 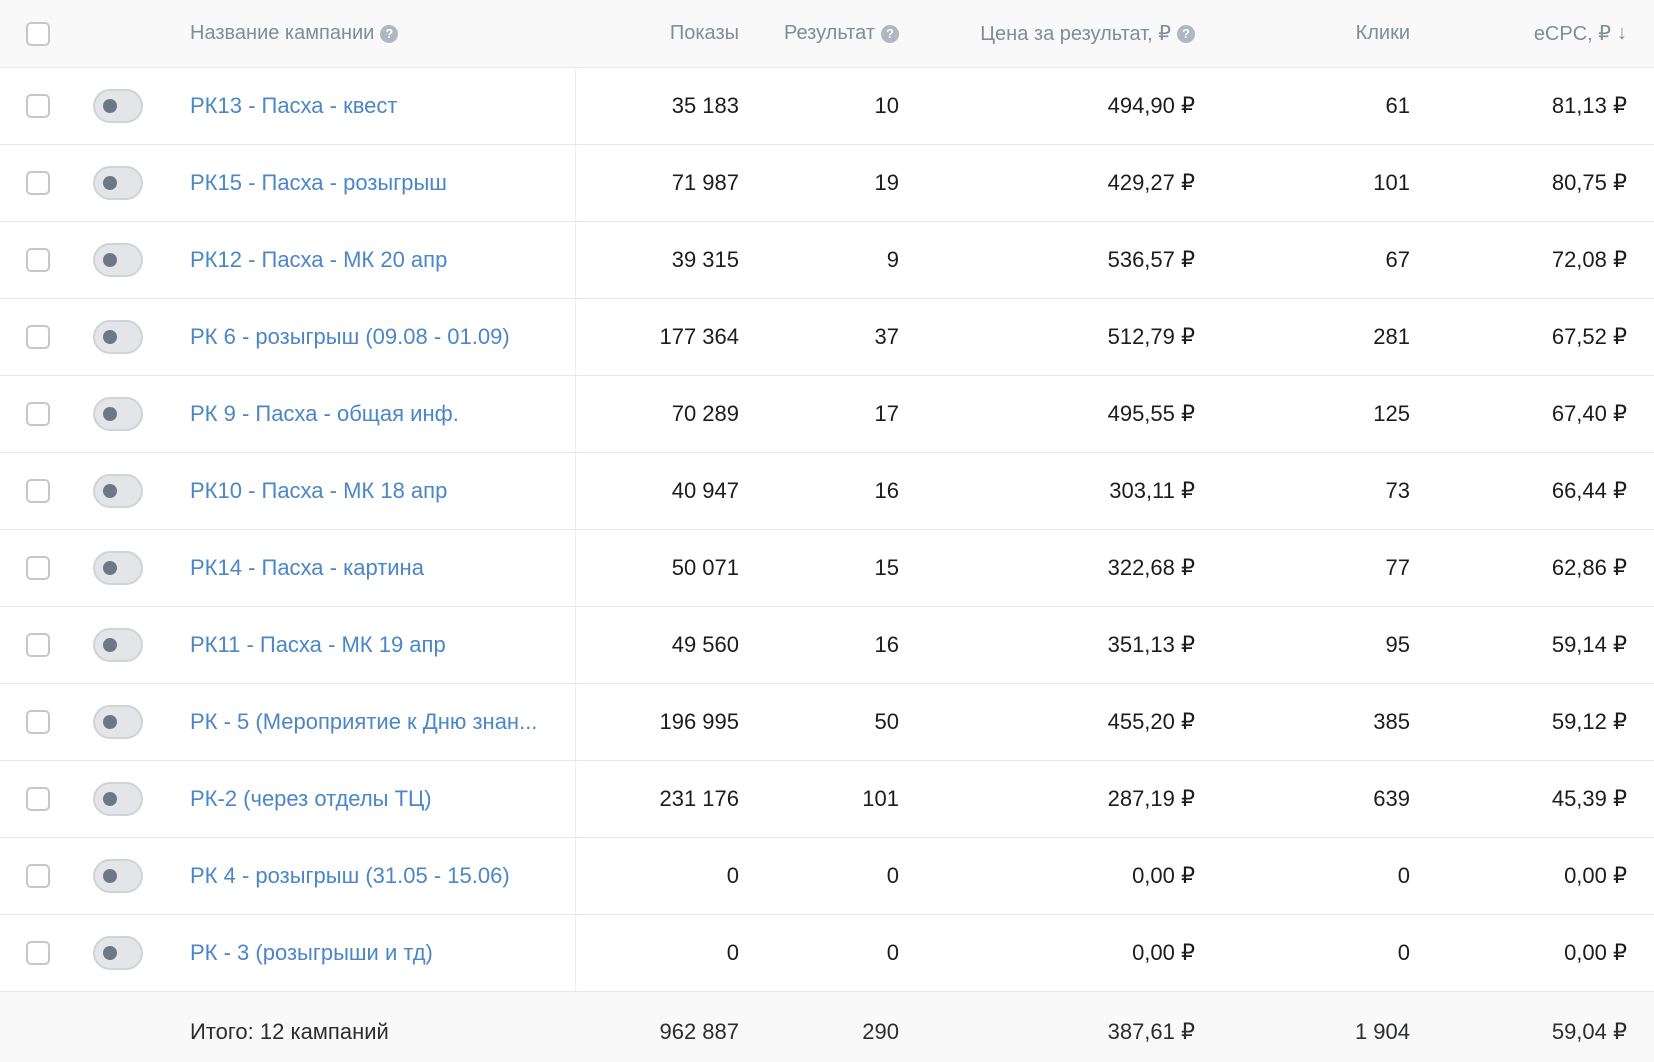 I want to click on cell-result: 101, so click(x=880, y=798).